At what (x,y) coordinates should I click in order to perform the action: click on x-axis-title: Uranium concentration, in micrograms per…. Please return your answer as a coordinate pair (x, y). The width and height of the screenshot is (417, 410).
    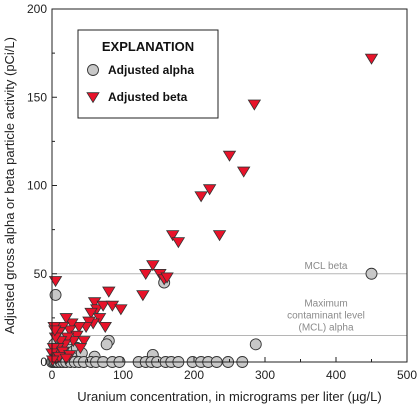
    Looking at the image, I should click on (229, 396).